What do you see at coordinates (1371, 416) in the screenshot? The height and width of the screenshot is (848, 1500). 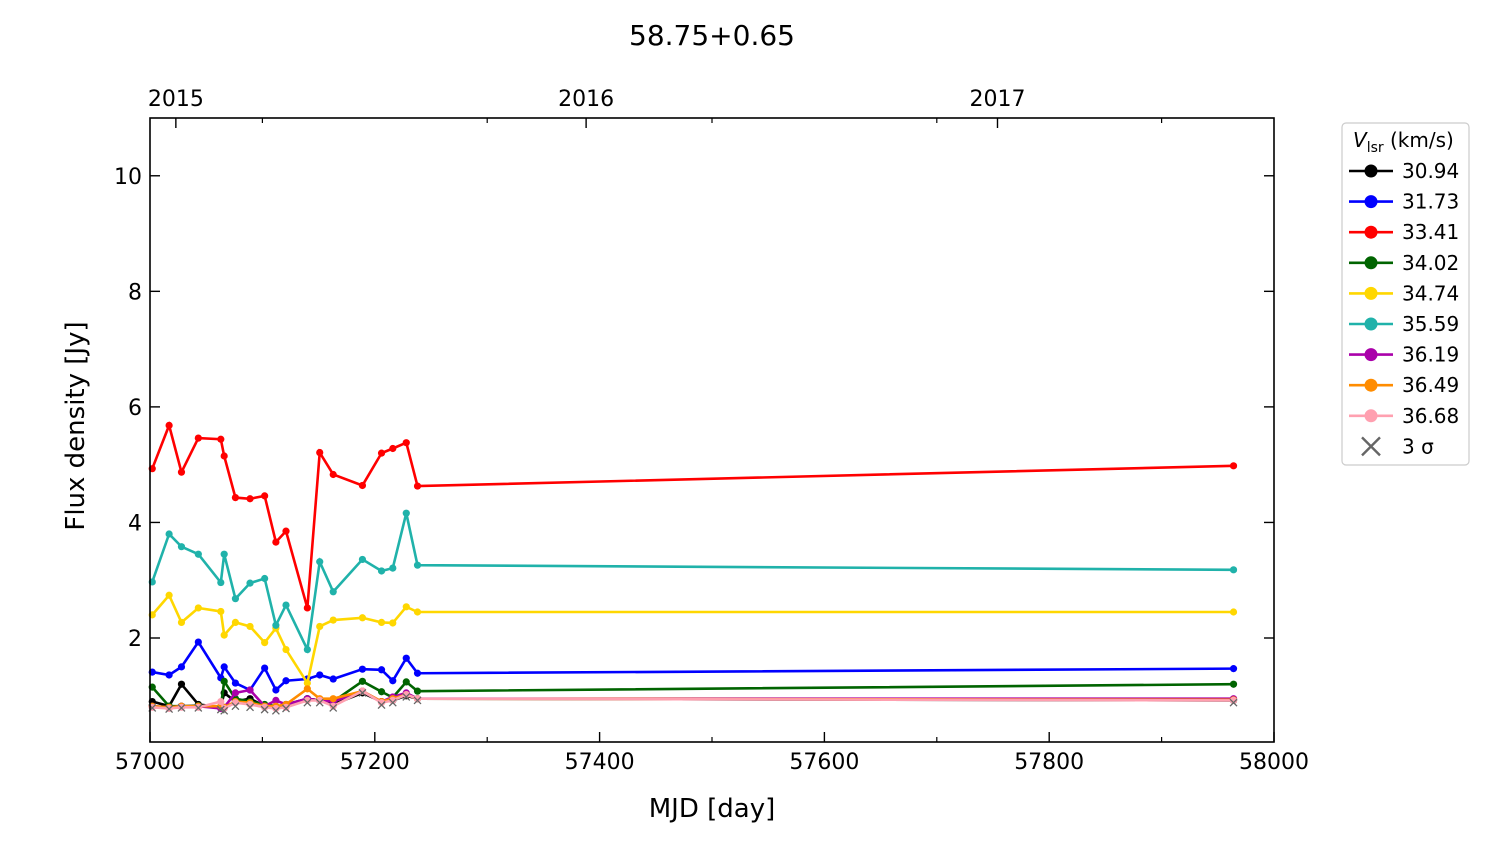 I see `legend-marker-36.68` at bounding box center [1371, 416].